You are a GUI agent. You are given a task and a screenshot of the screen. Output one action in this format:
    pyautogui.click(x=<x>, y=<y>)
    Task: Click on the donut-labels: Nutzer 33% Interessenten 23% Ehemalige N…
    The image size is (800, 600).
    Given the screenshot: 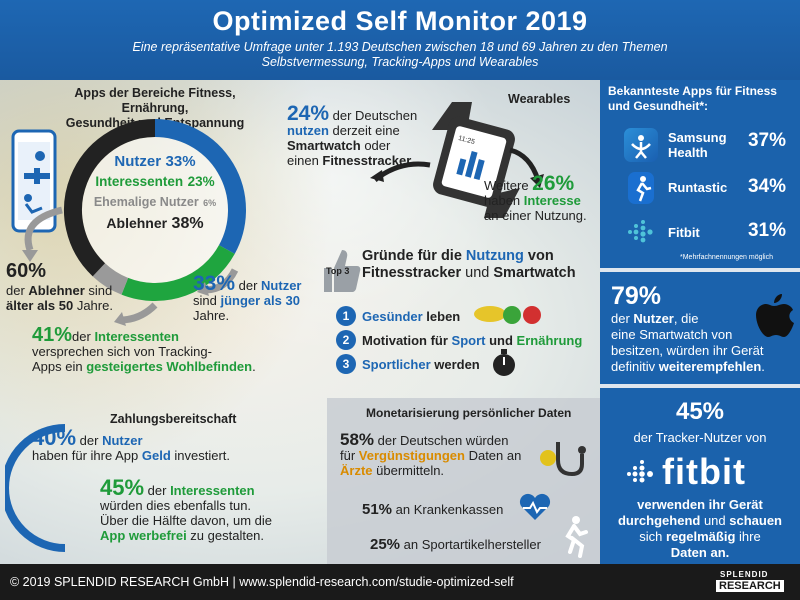 What is the action you would take?
    pyautogui.click(x=155, y=193)
    